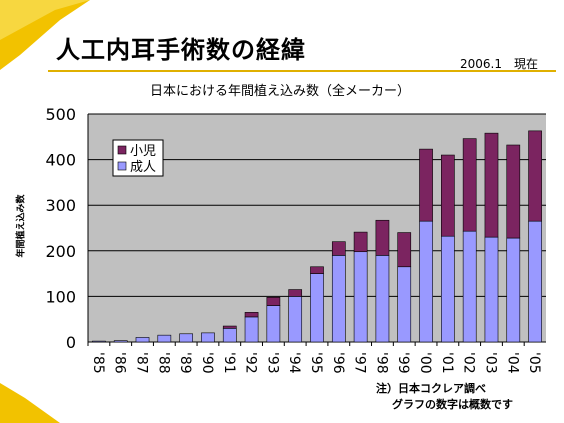  What do you see at coordinates (447, 363) in the screenshot?
I see `x-tick-label: '01` at bounding box center [447, 363].